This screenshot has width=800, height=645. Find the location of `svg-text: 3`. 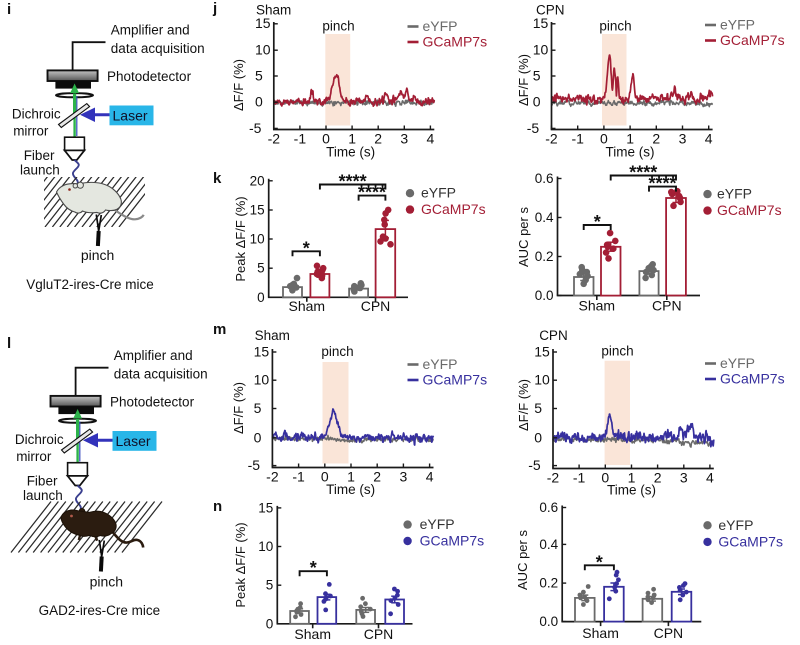

svg-text: 3 is located at coordinates (684, 478).